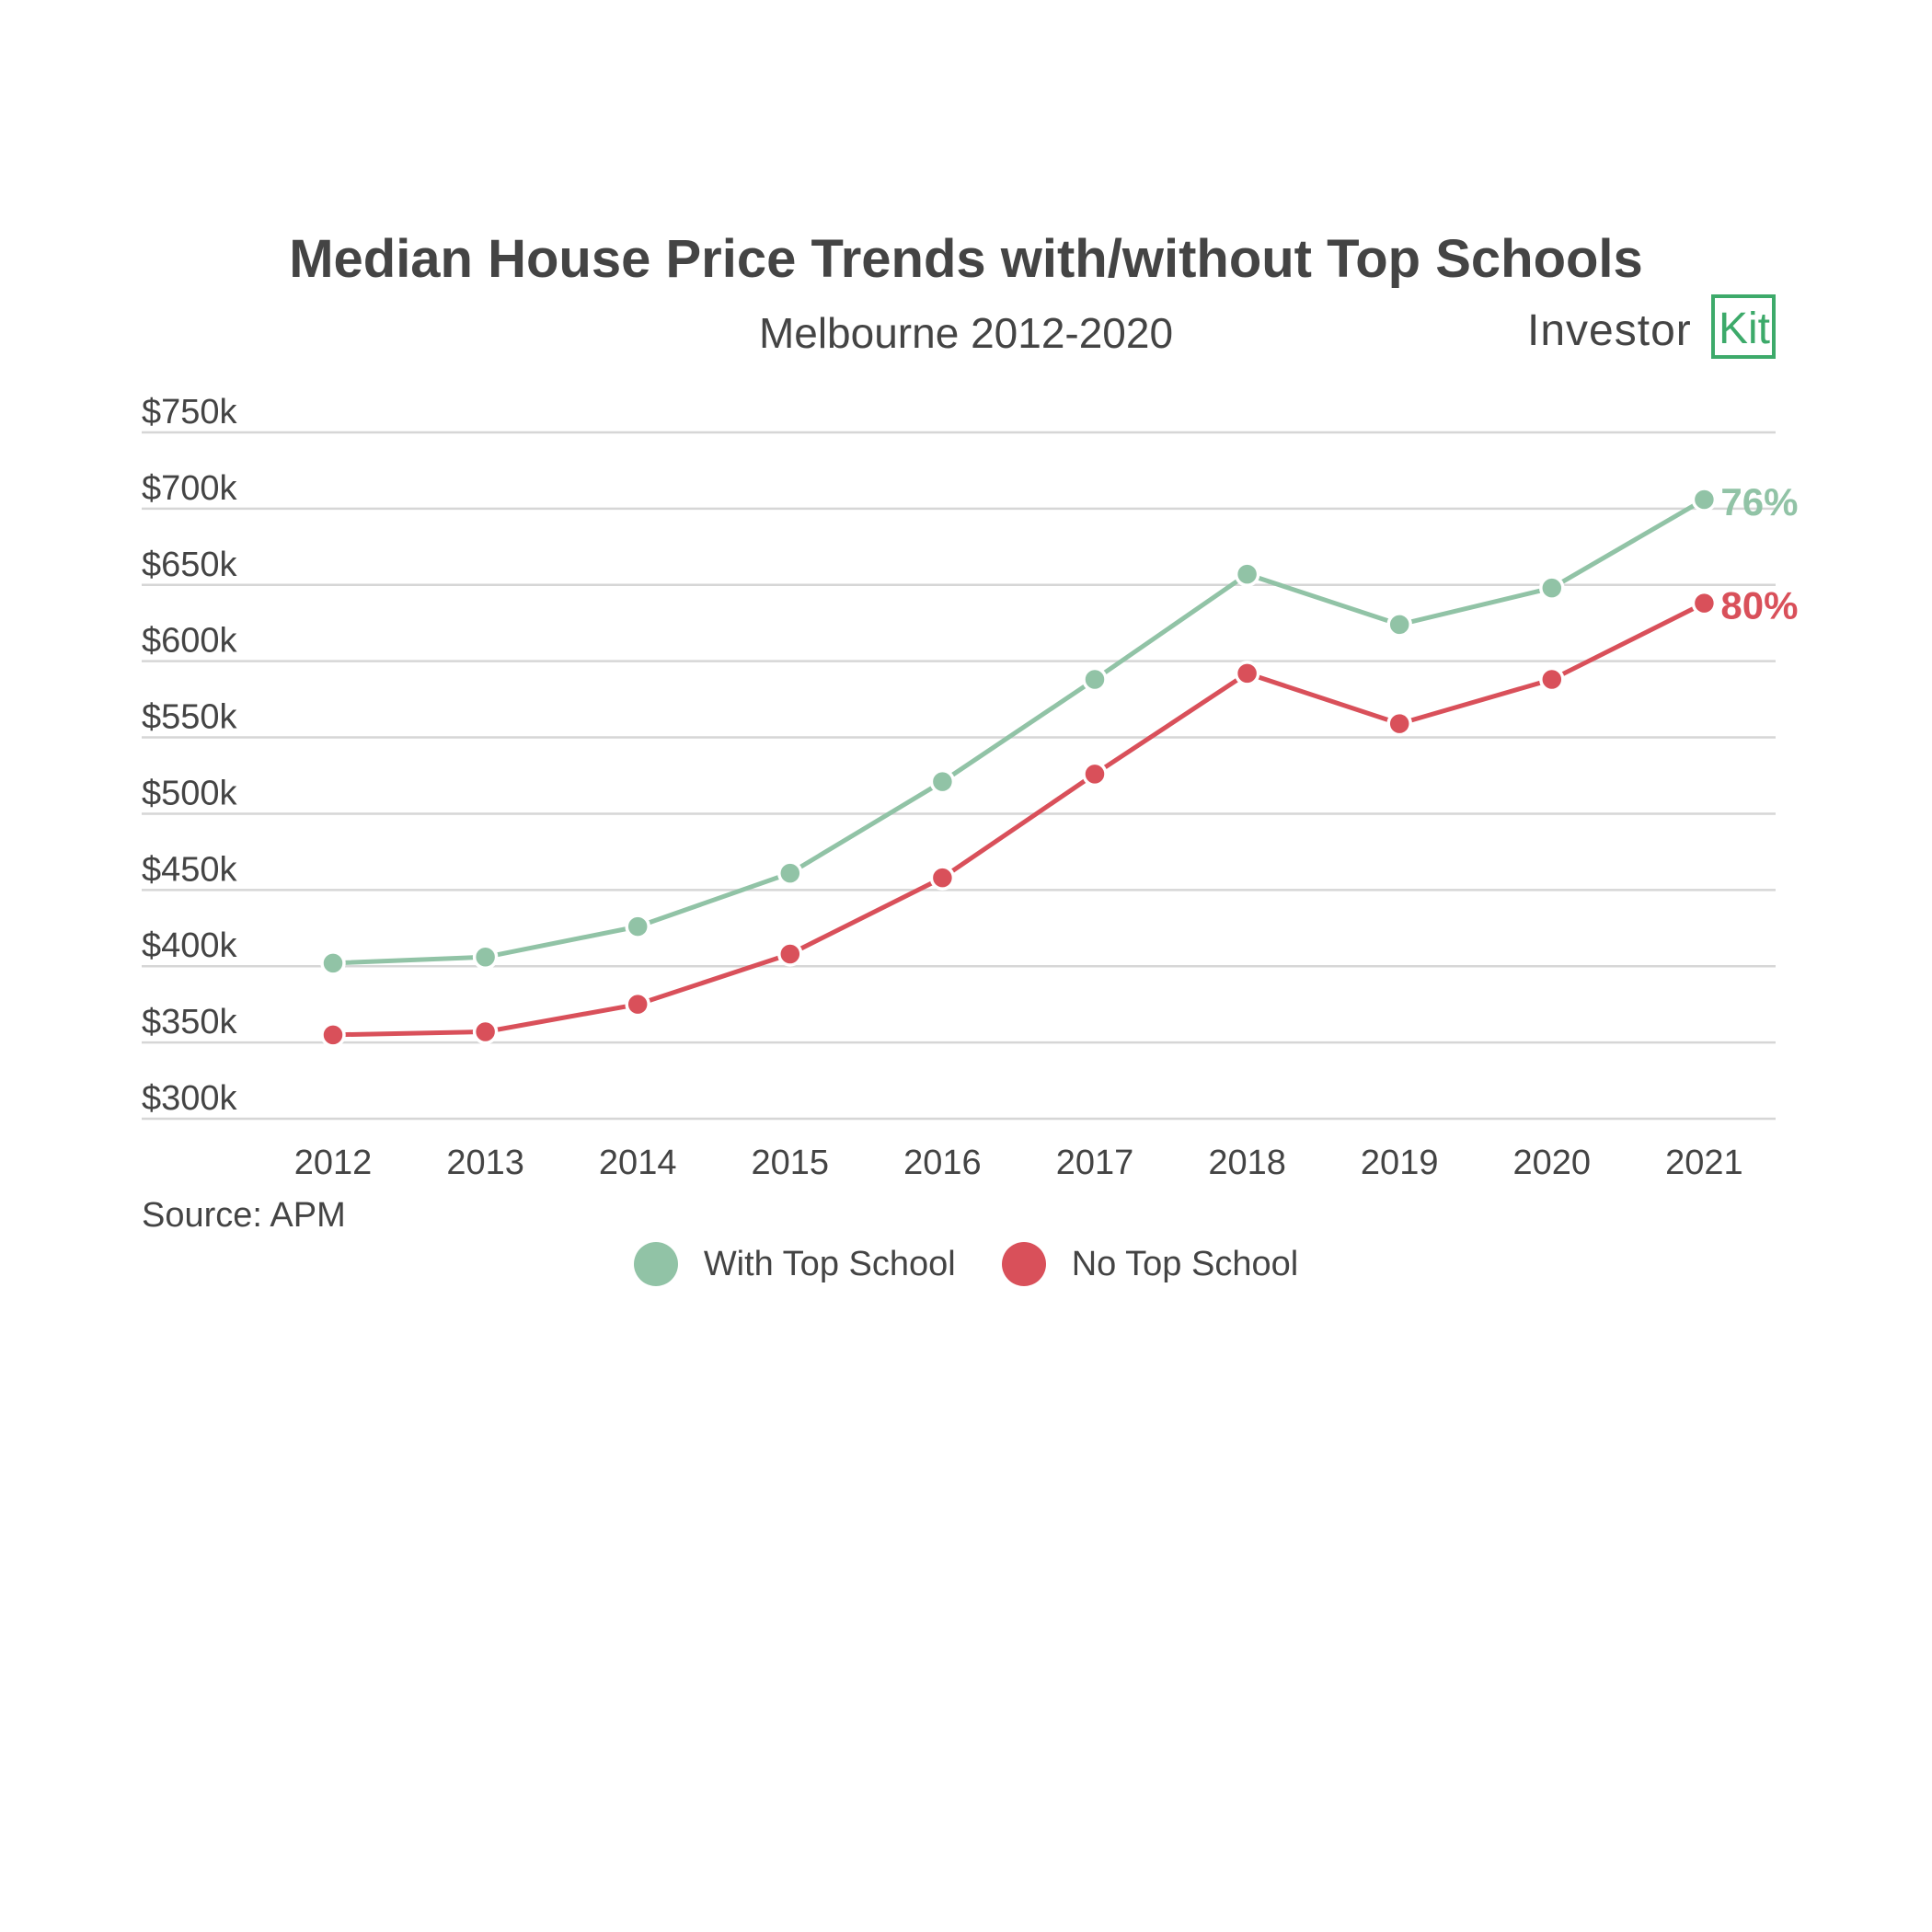  I want to click on legend-swatch-with-top-school, so click(655, 1264).